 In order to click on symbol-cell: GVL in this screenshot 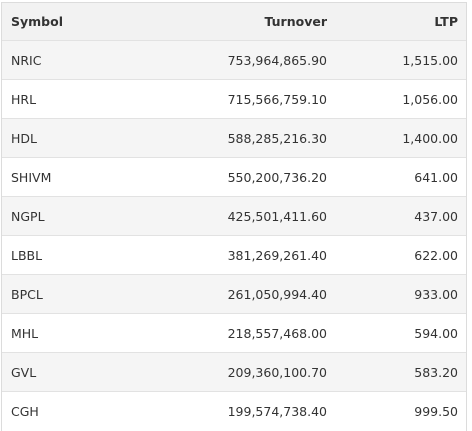, I will do `click(24, 372)`.